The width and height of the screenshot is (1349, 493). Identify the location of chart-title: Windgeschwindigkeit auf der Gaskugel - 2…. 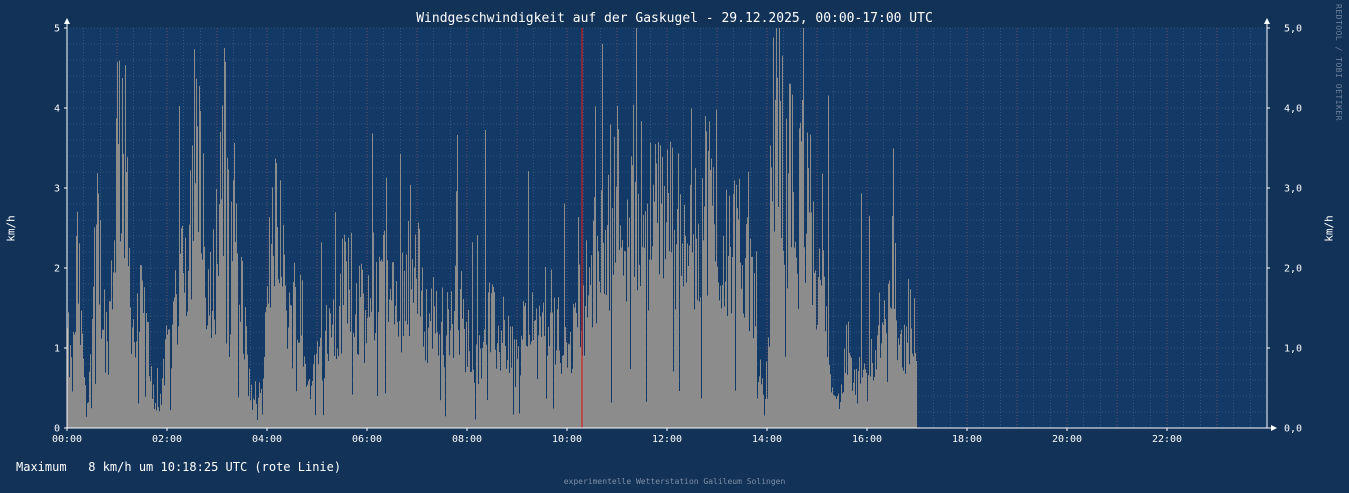
(674, 18).